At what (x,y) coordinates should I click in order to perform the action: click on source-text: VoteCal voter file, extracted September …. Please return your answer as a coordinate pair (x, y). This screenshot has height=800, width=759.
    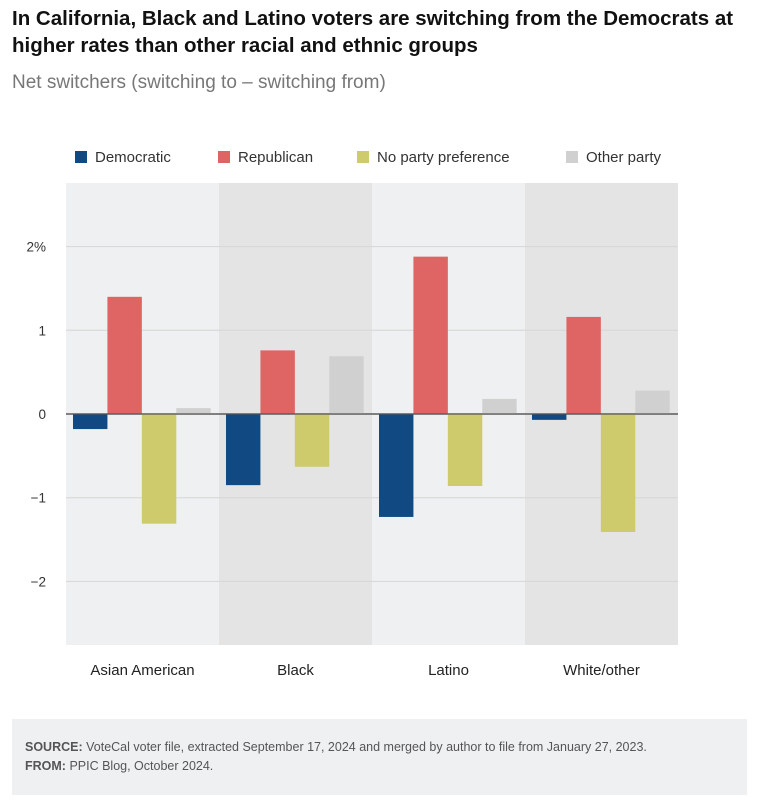
    Looking at the image, I should click on (364, 747).